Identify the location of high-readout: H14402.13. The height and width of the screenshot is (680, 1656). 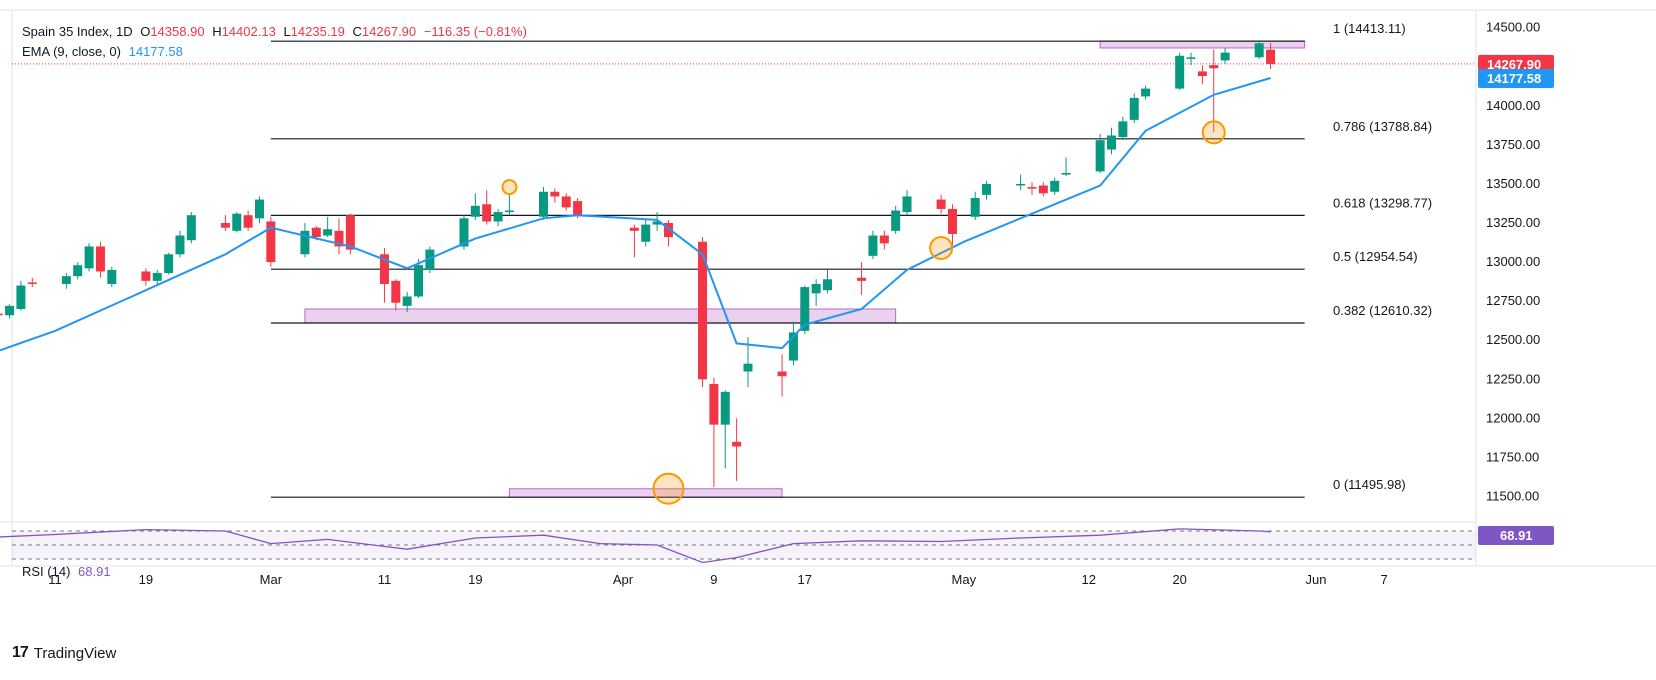
(244, 31).